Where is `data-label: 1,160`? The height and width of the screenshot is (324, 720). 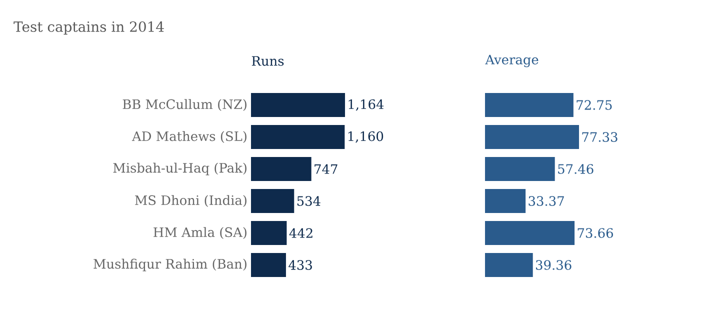 data-label: 1,160 is located at coordinates (366, 137).